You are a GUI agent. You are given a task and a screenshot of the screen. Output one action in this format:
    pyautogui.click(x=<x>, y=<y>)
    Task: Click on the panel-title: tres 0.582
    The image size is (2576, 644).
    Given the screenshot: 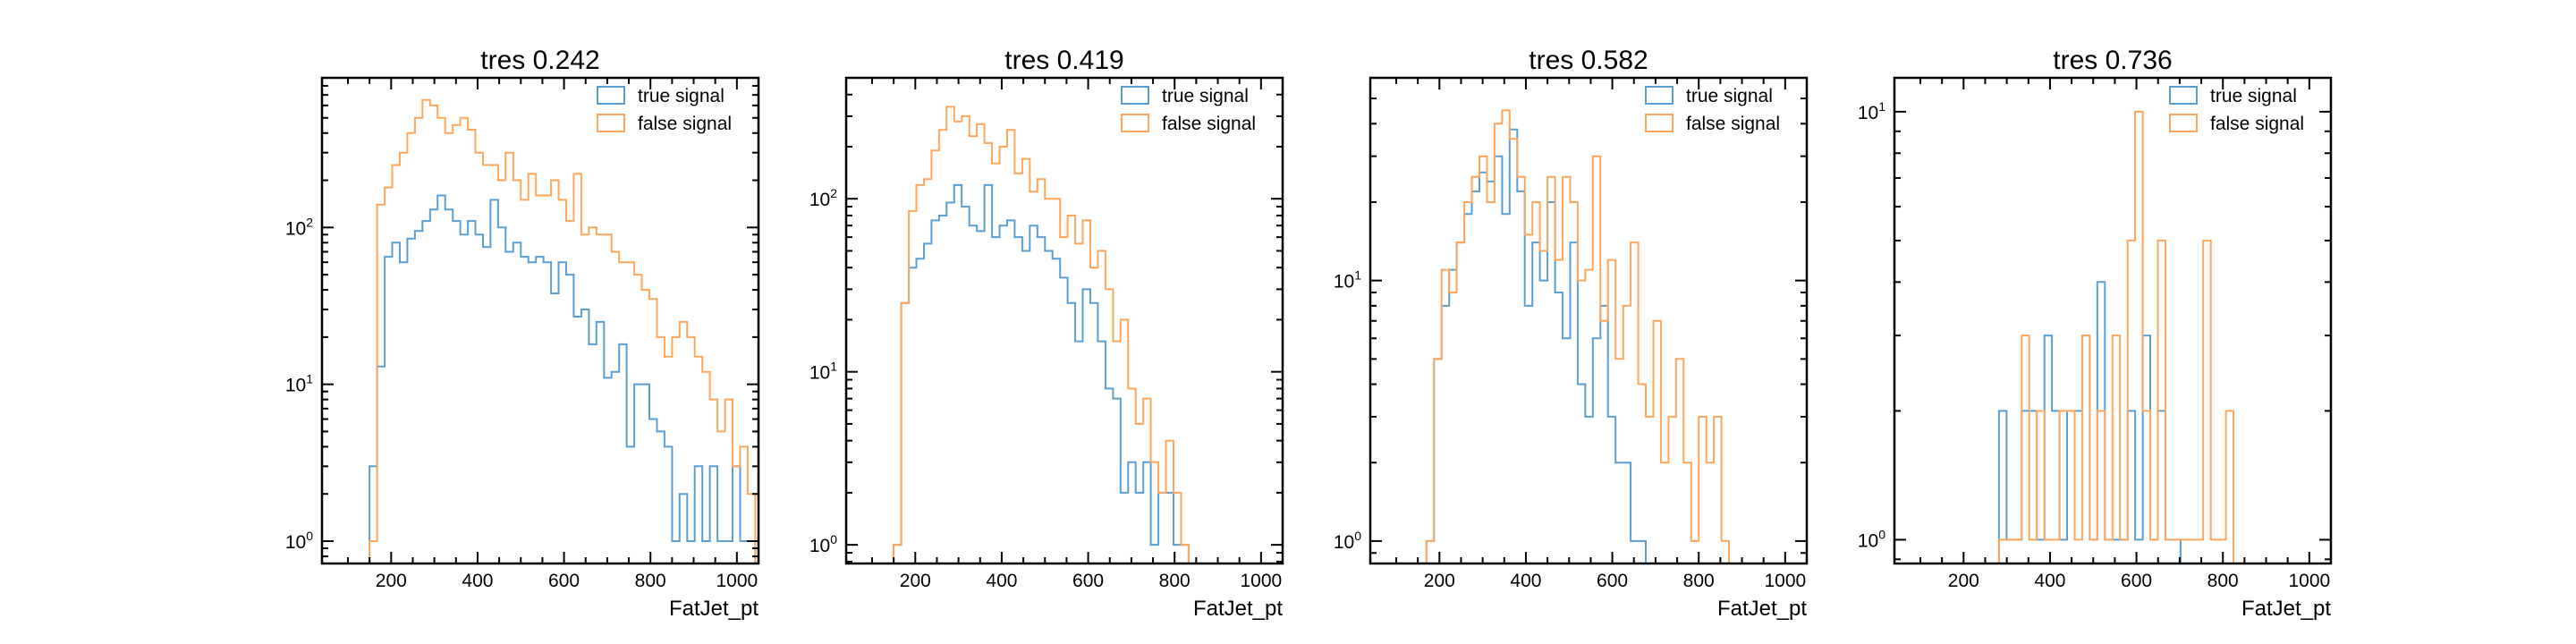 What is the action you would take?
    pyautogui.click(x=1588, y=60)
    